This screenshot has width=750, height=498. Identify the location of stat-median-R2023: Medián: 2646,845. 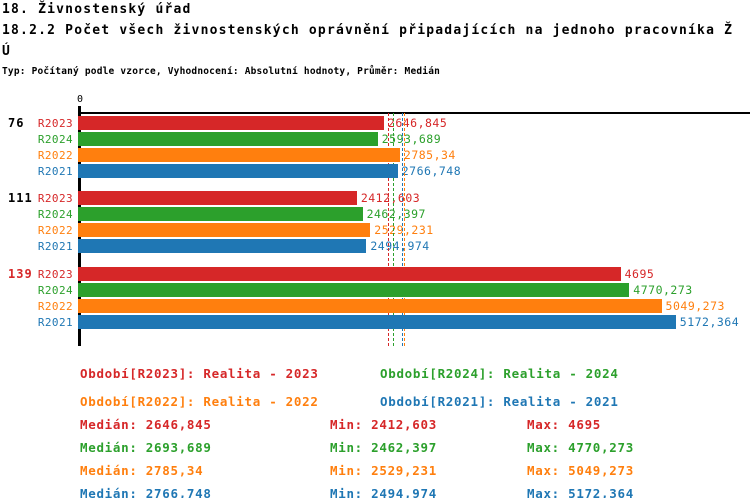
(146, 424).